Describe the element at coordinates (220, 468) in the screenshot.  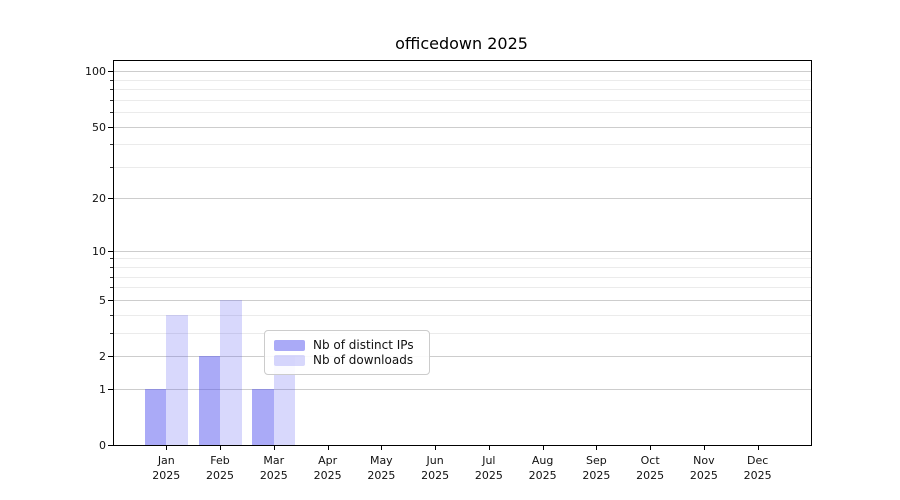
I see `x-axis-tick-label: Feb 2025` at that location.